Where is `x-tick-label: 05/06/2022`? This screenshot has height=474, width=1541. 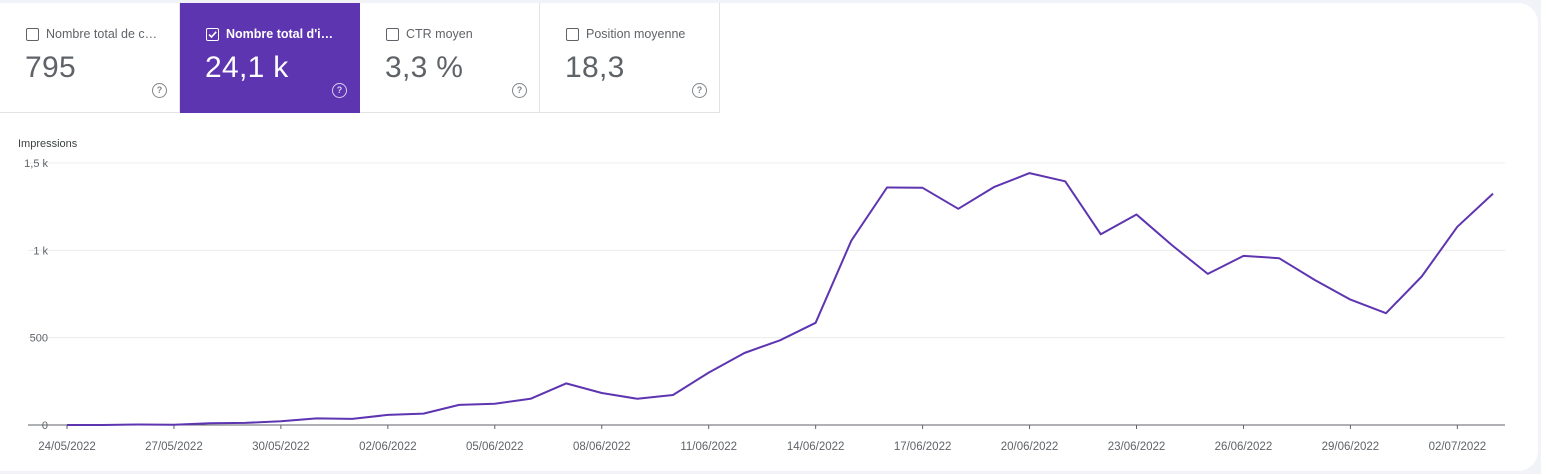
x-tick-label: 05/06/2022 is located at coordinates (495, 447).